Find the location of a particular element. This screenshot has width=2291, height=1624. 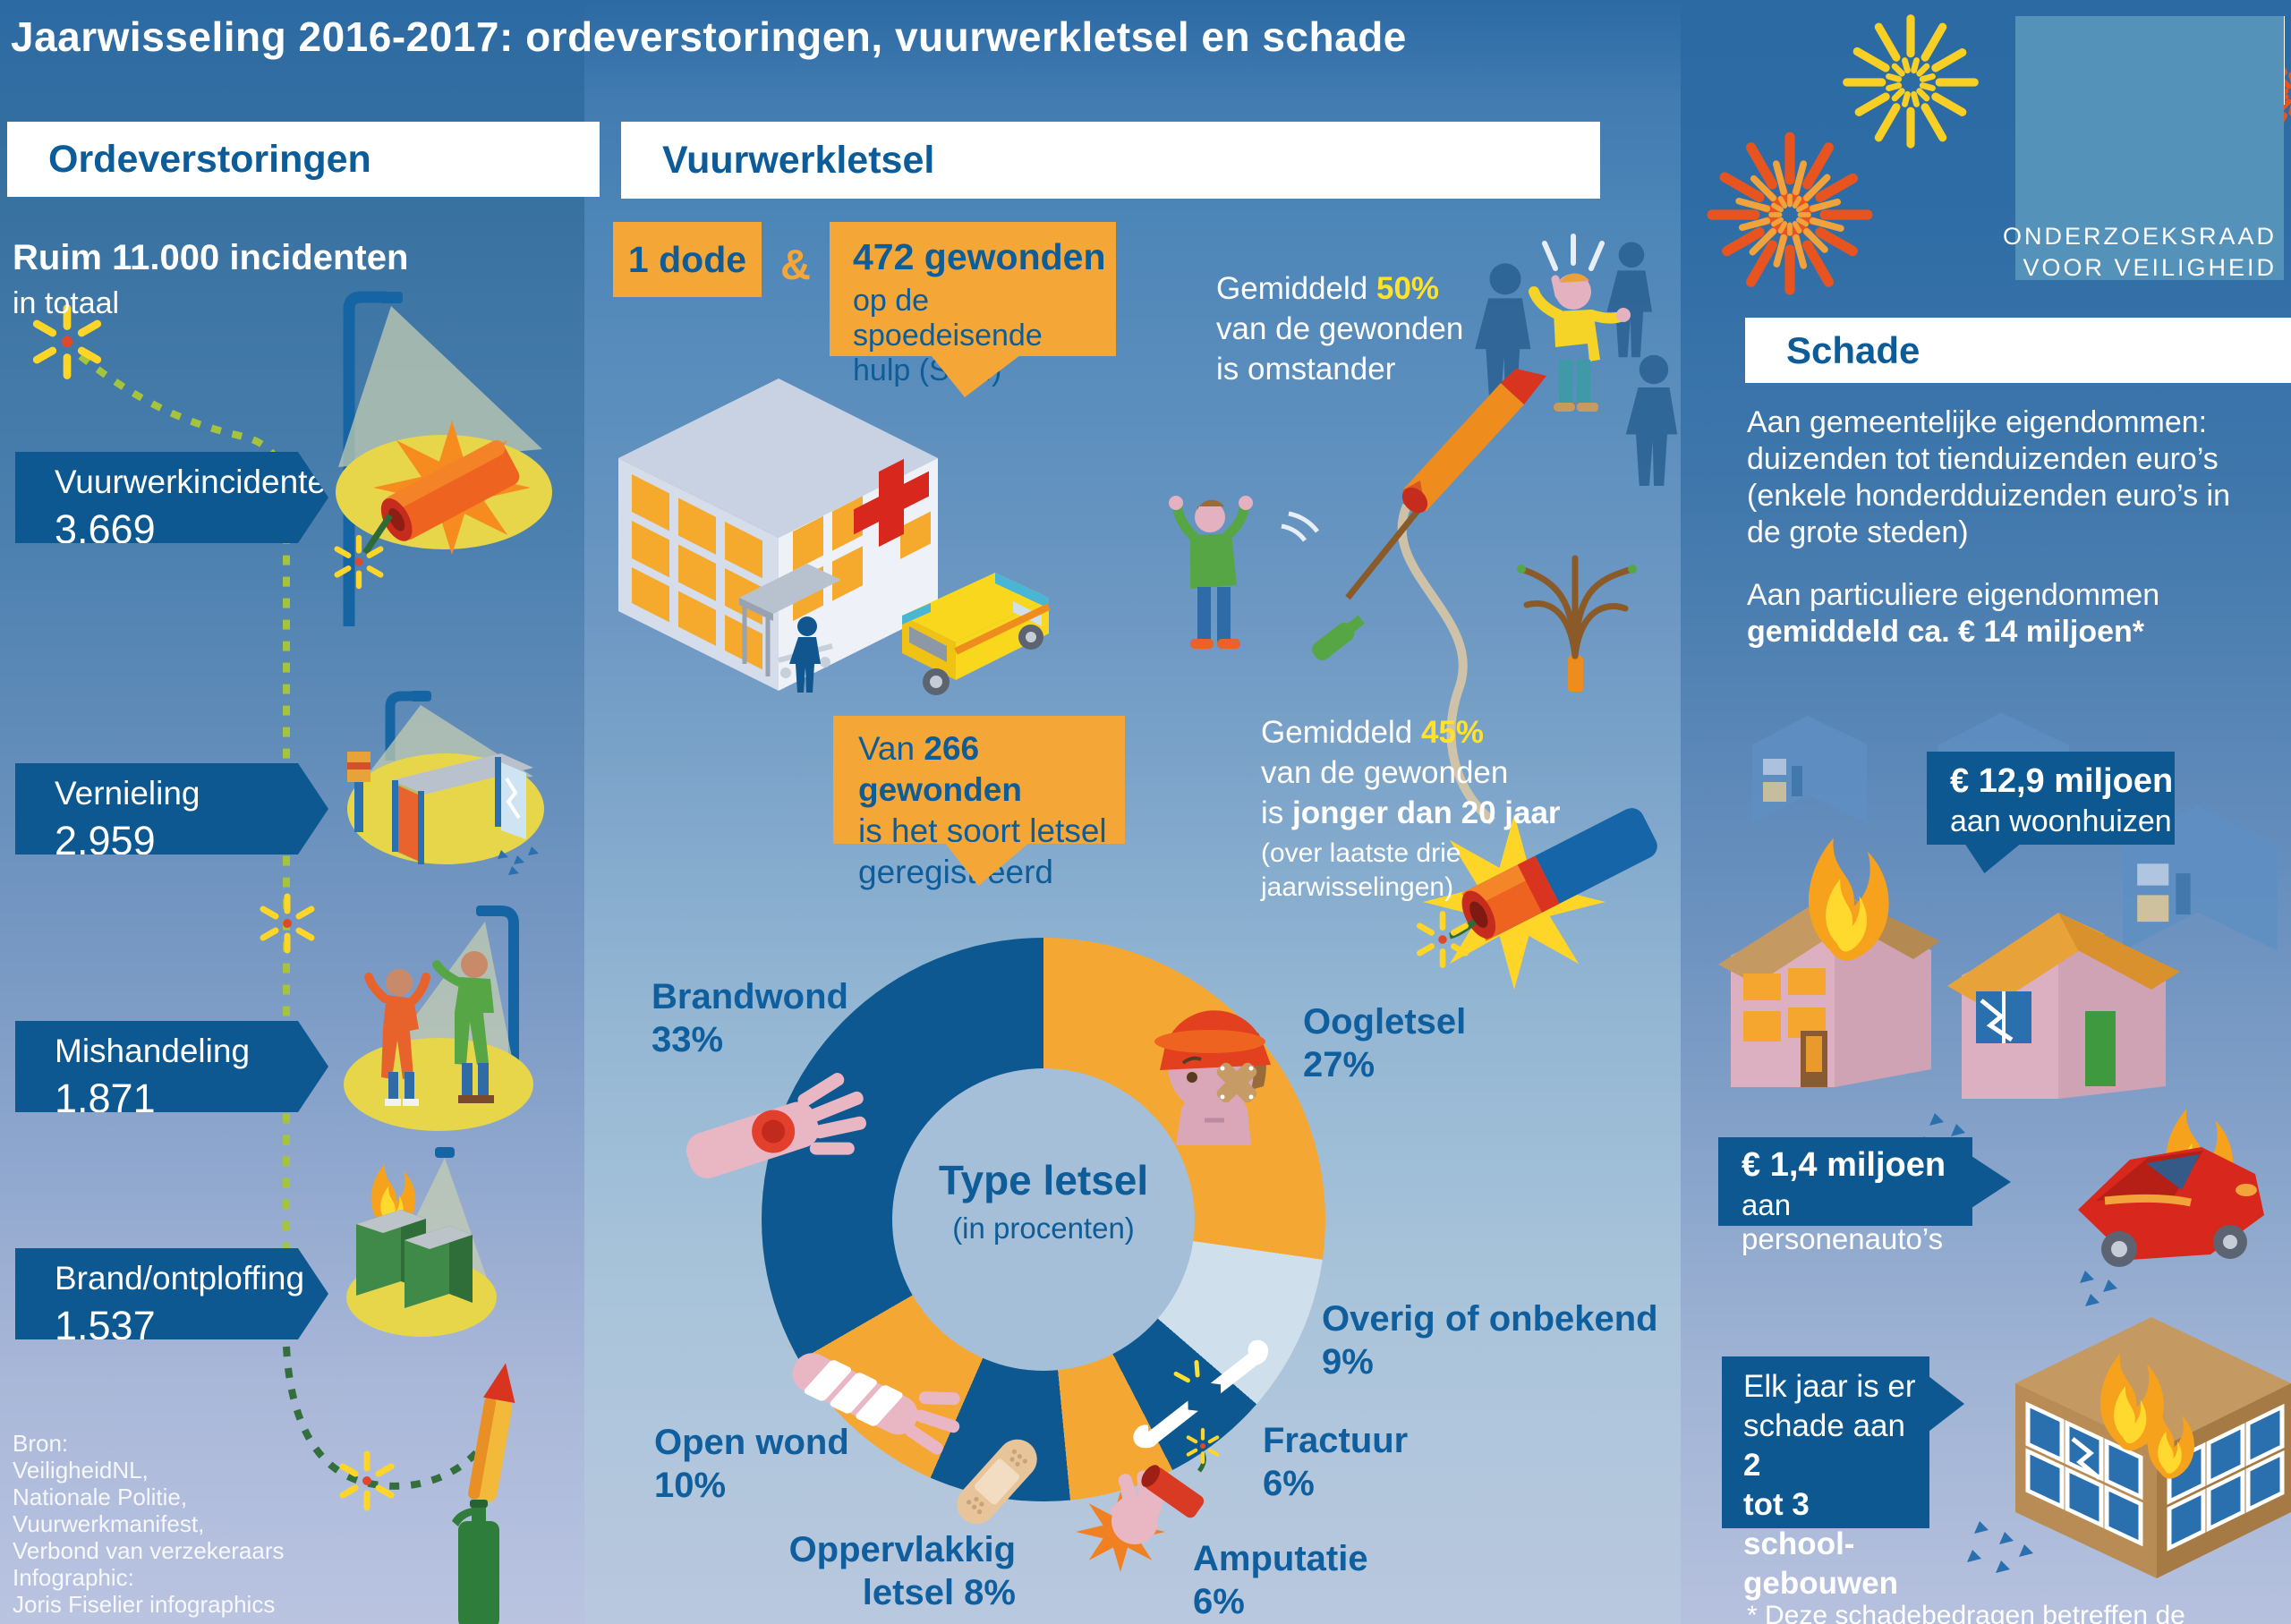

cars-amount: € 1,4 miljoen is located at coordinates (1844, 1165).